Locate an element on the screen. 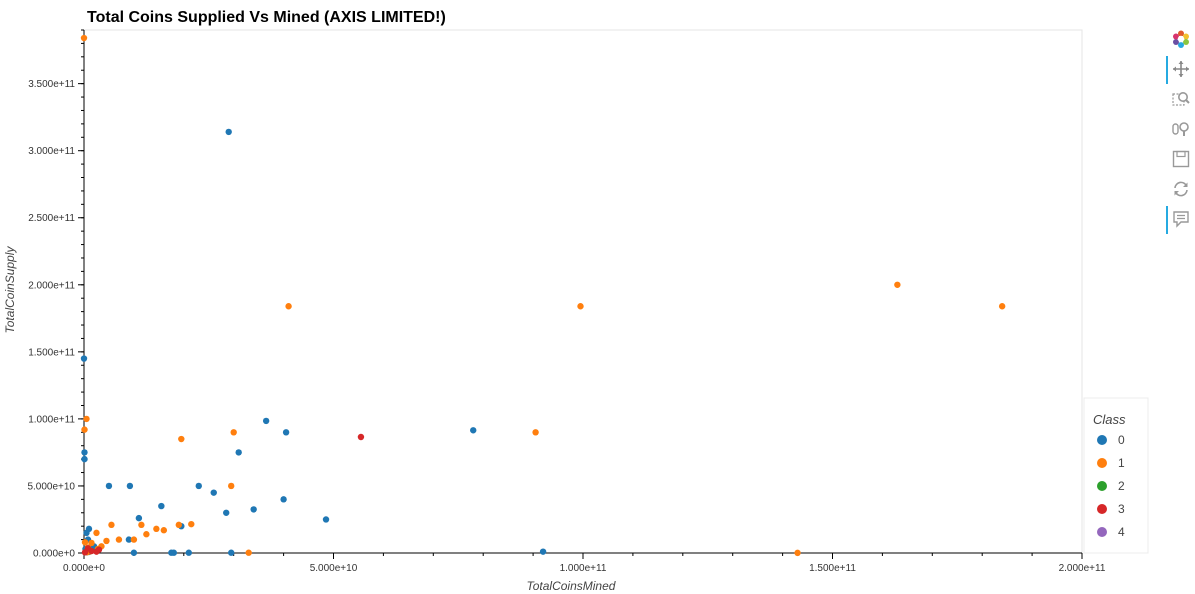 The width and height of the screenshot is (1195, 594). legend-label-2: 2 is located at coordinates (1121, 486).